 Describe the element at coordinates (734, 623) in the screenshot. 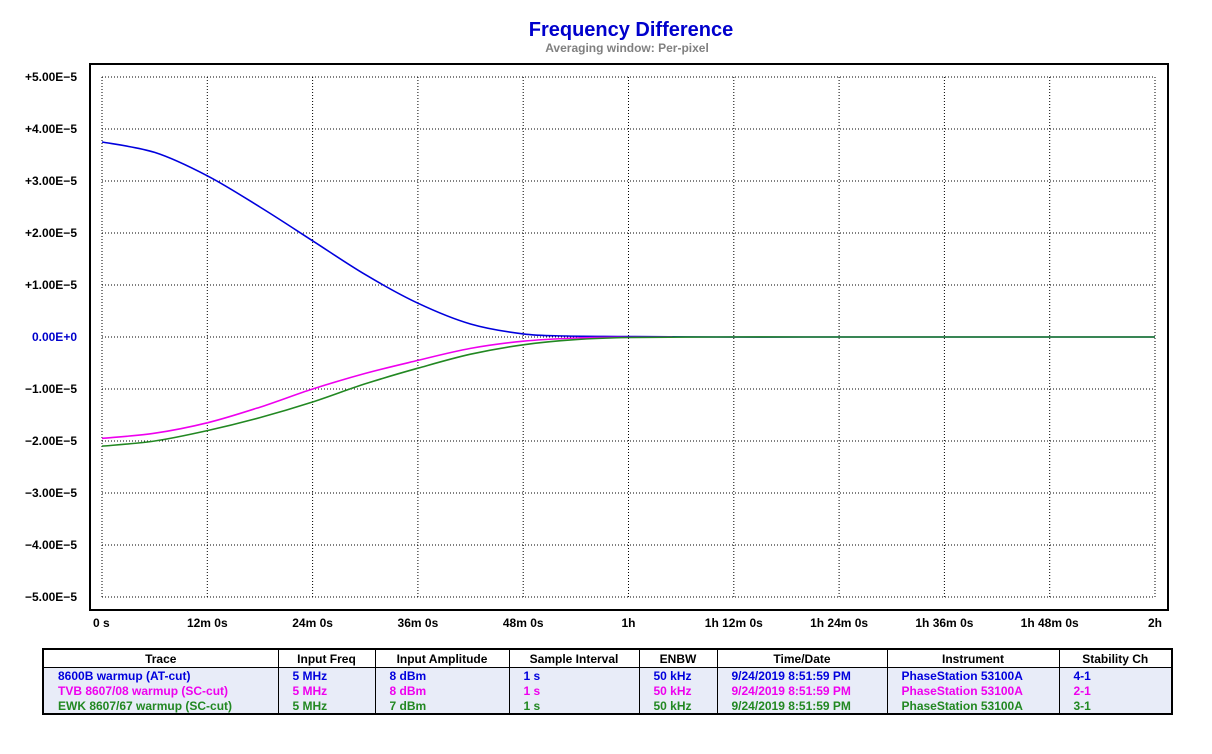

I see `x-tick-label: 1h 12m 0s` at that location.